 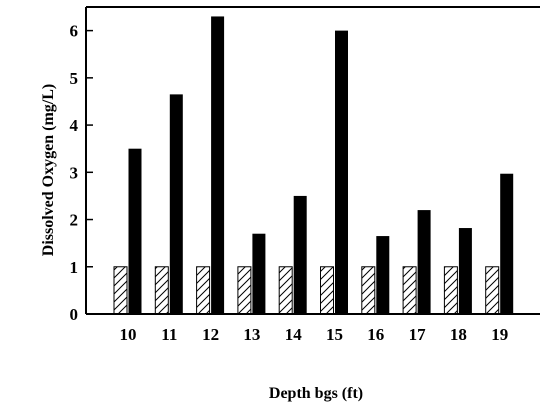 I want to click on y-tick-label: 4, so click(x=74, y=125).